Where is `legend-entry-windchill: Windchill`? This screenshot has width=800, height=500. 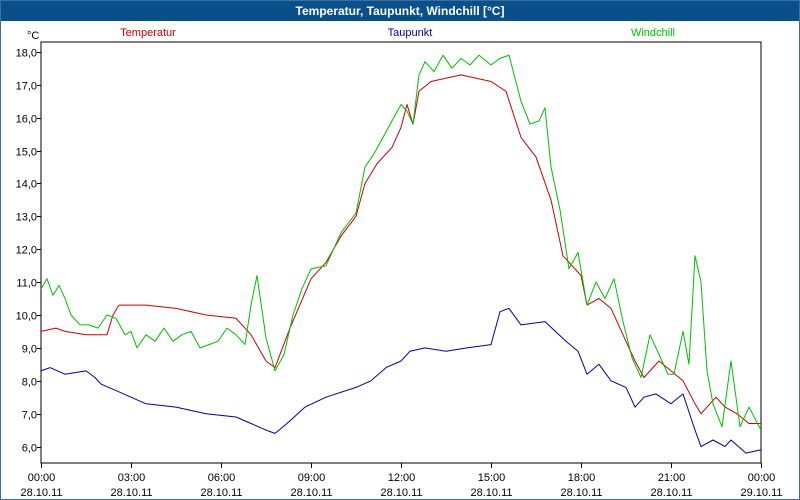
legend-entry-windchill: Windchill is located at coordinates (653, 33).